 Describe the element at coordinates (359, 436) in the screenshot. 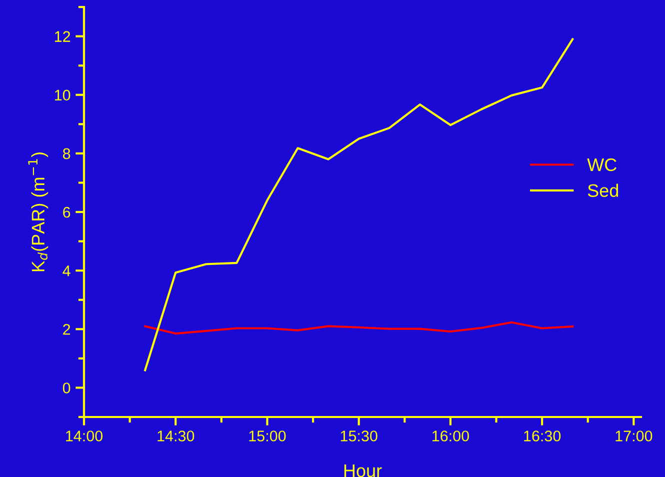

I see `x-tick-label: 15:30` at that location.